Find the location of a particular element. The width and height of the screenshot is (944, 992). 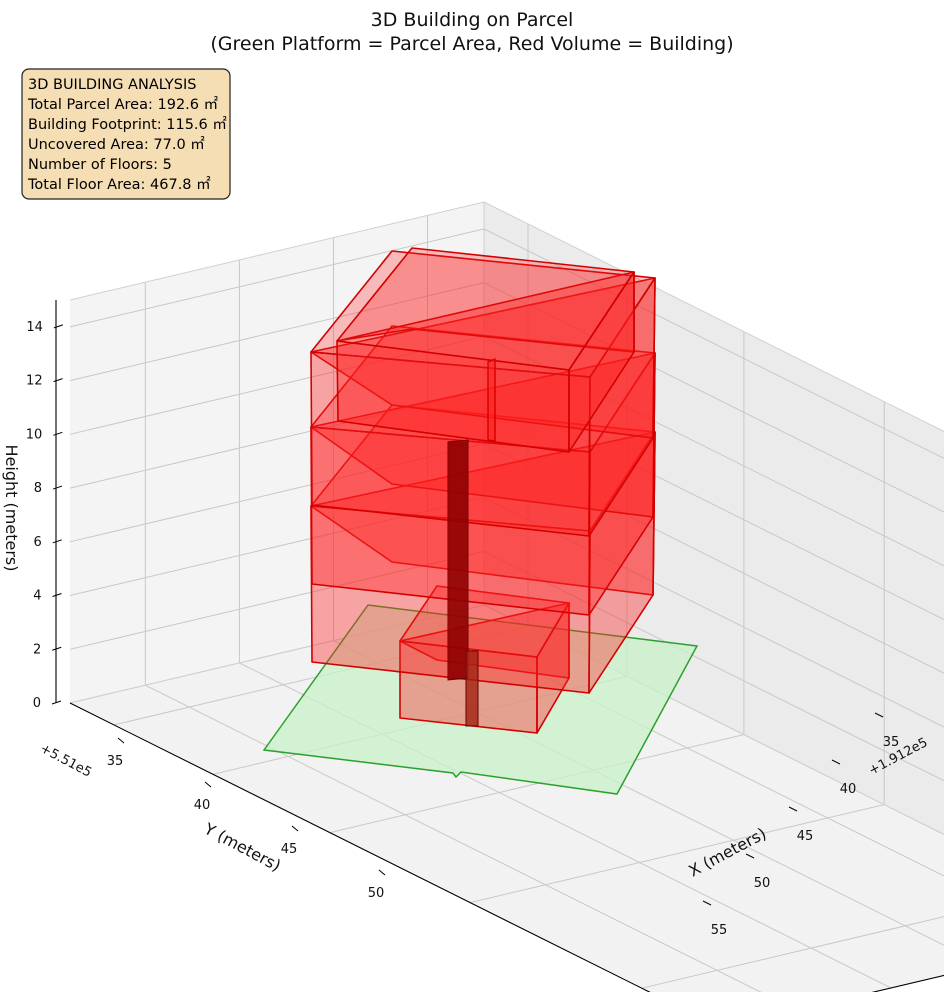

z-tick-label: 14 is located at coordinates (34, 327).